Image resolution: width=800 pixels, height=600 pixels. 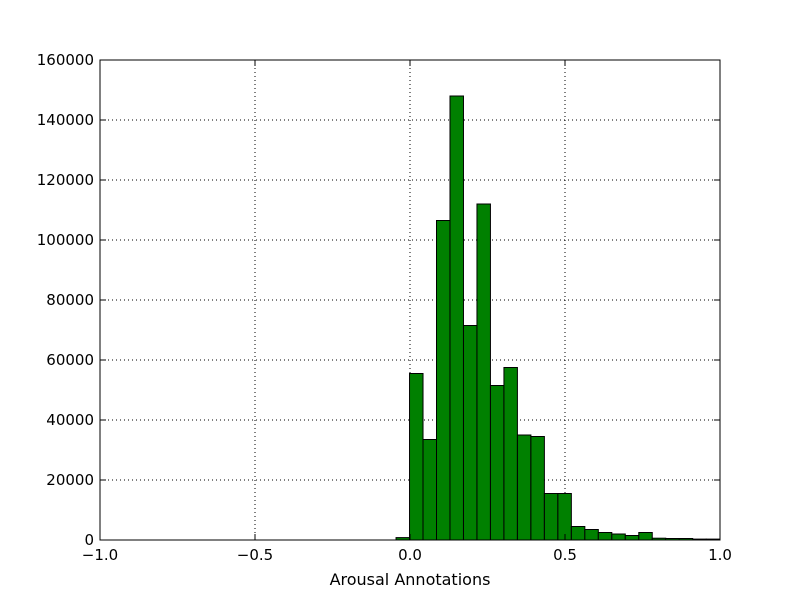 I want to click on x-tick-labels: −1.0 −0.5 0.0 0.5 1.0, so click(x=407, y=555).